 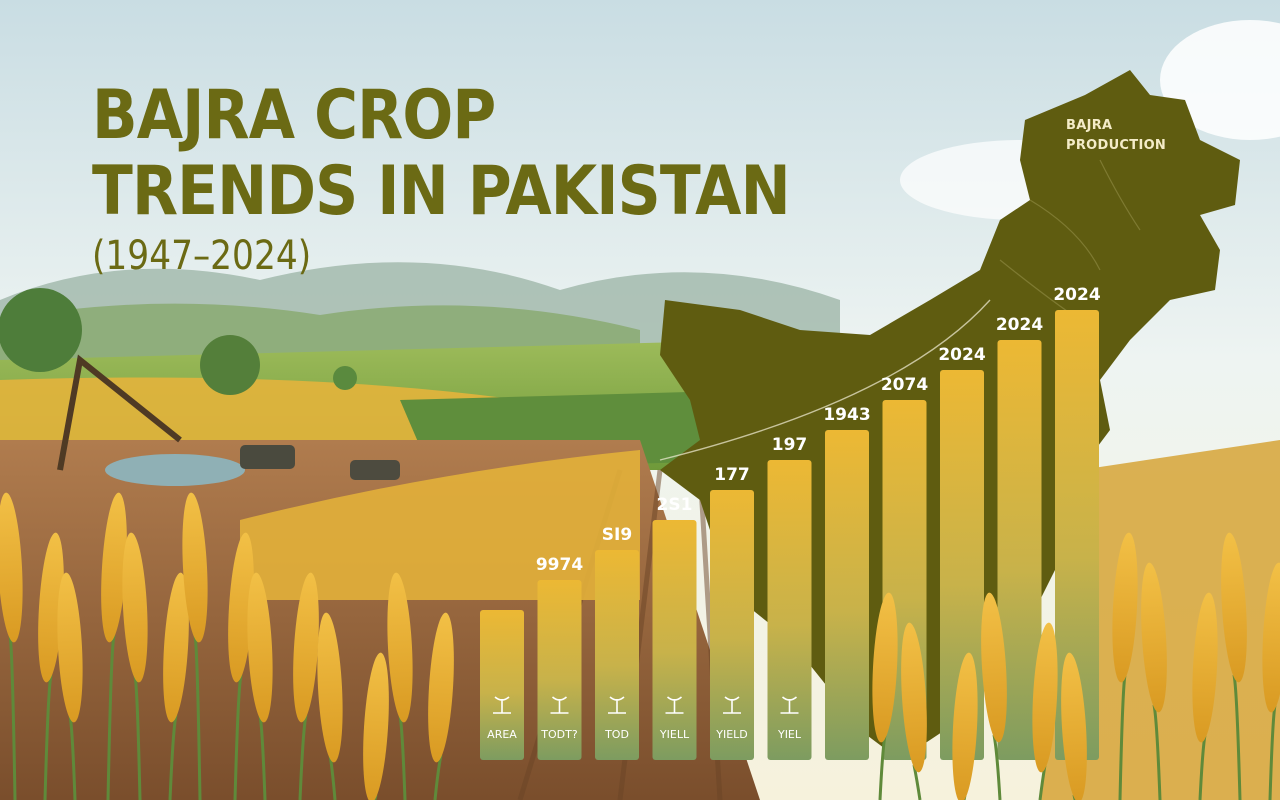 What do you see at coordinates (1116, 135) in the screenshot?
I see `map-label: BAJRA PRODUCTION` at bounding box center [1116, 135].